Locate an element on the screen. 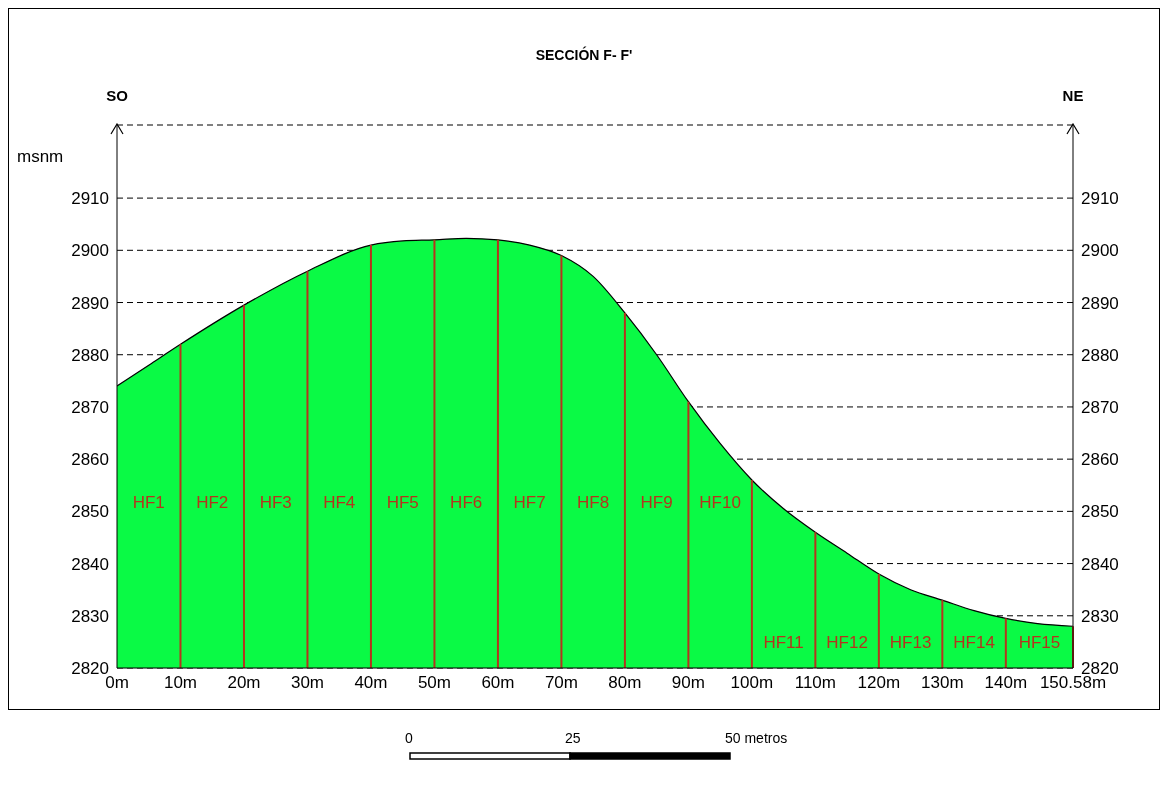  ref-line-label: HF2 is located at coordinates (212, 502).